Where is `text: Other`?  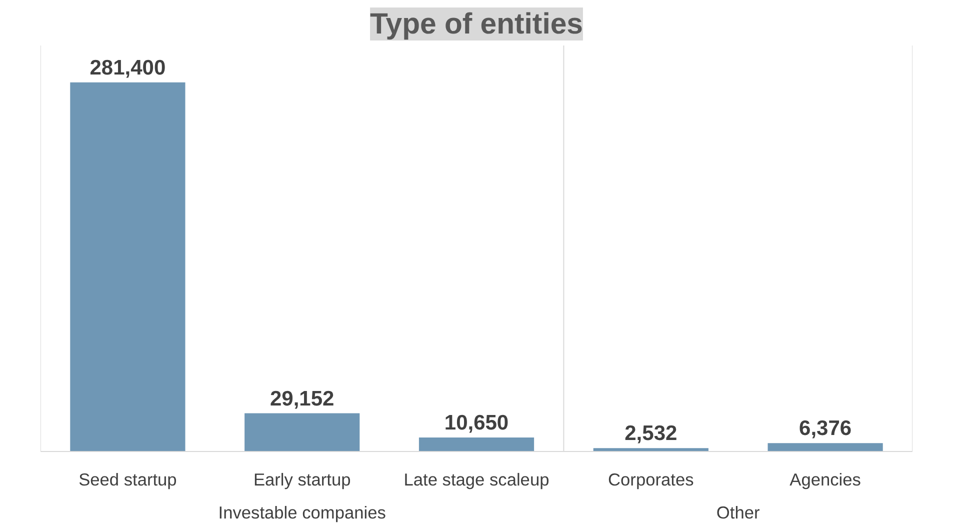 text: Other is located at coordinates (738, 512).